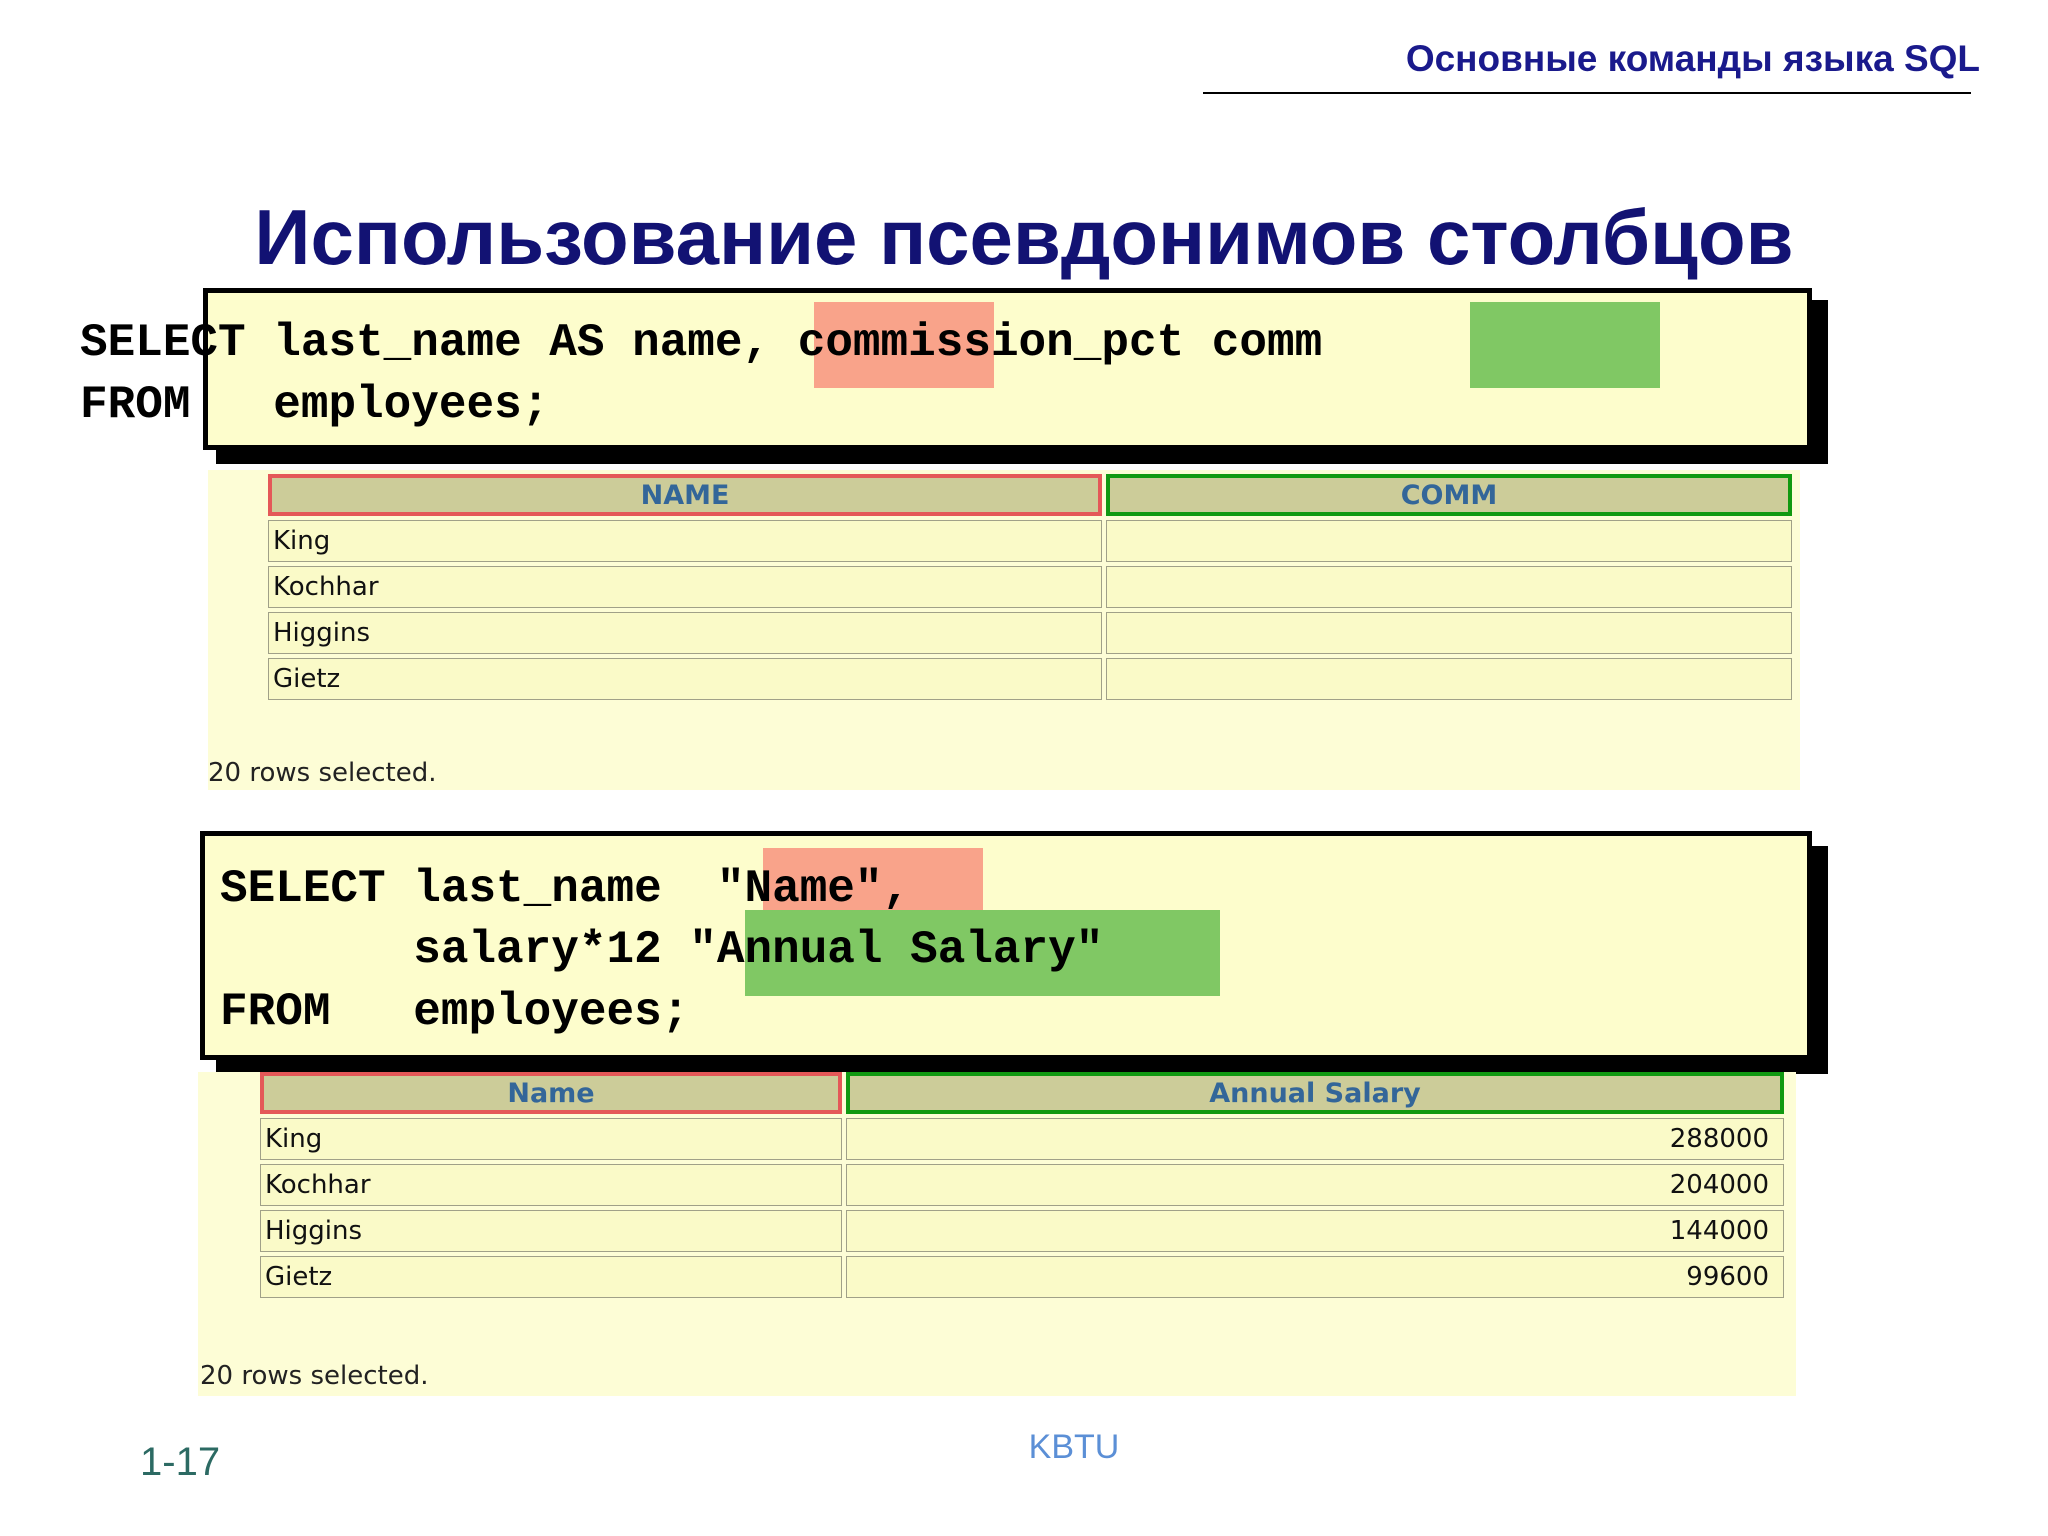 The height and width of the screenshot is (1536, 2048). I want to click on table-row: Gietz, so click(1030, 679).